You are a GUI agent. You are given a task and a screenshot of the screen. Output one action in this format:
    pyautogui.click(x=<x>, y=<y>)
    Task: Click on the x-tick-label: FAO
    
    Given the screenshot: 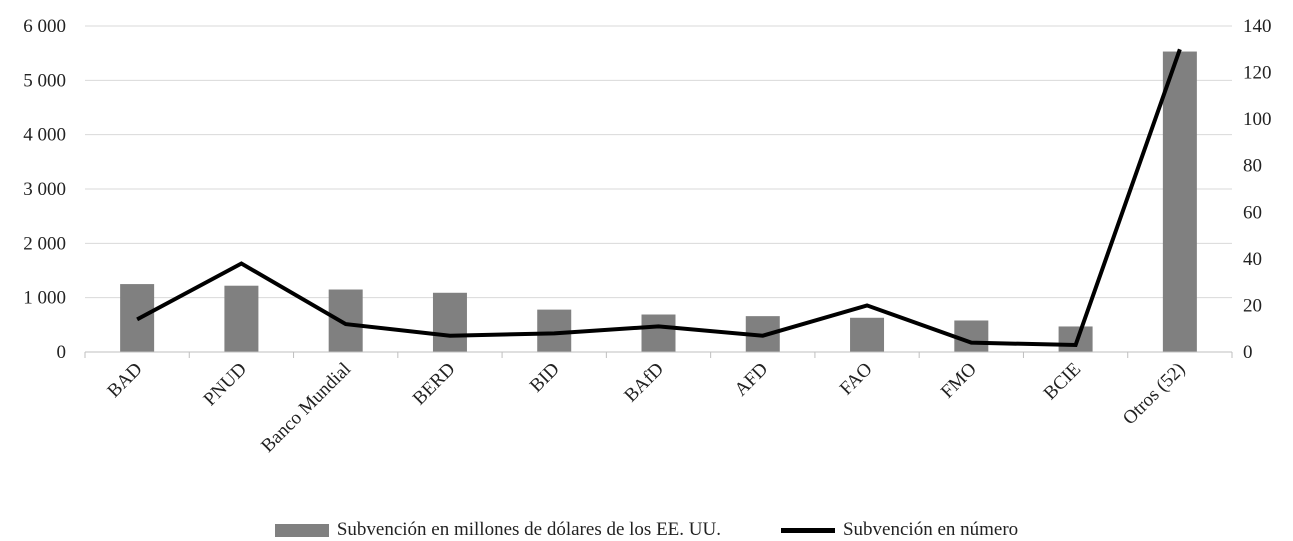 What is the action you would take?
    pyautogui.click(x=856, y=379)
    